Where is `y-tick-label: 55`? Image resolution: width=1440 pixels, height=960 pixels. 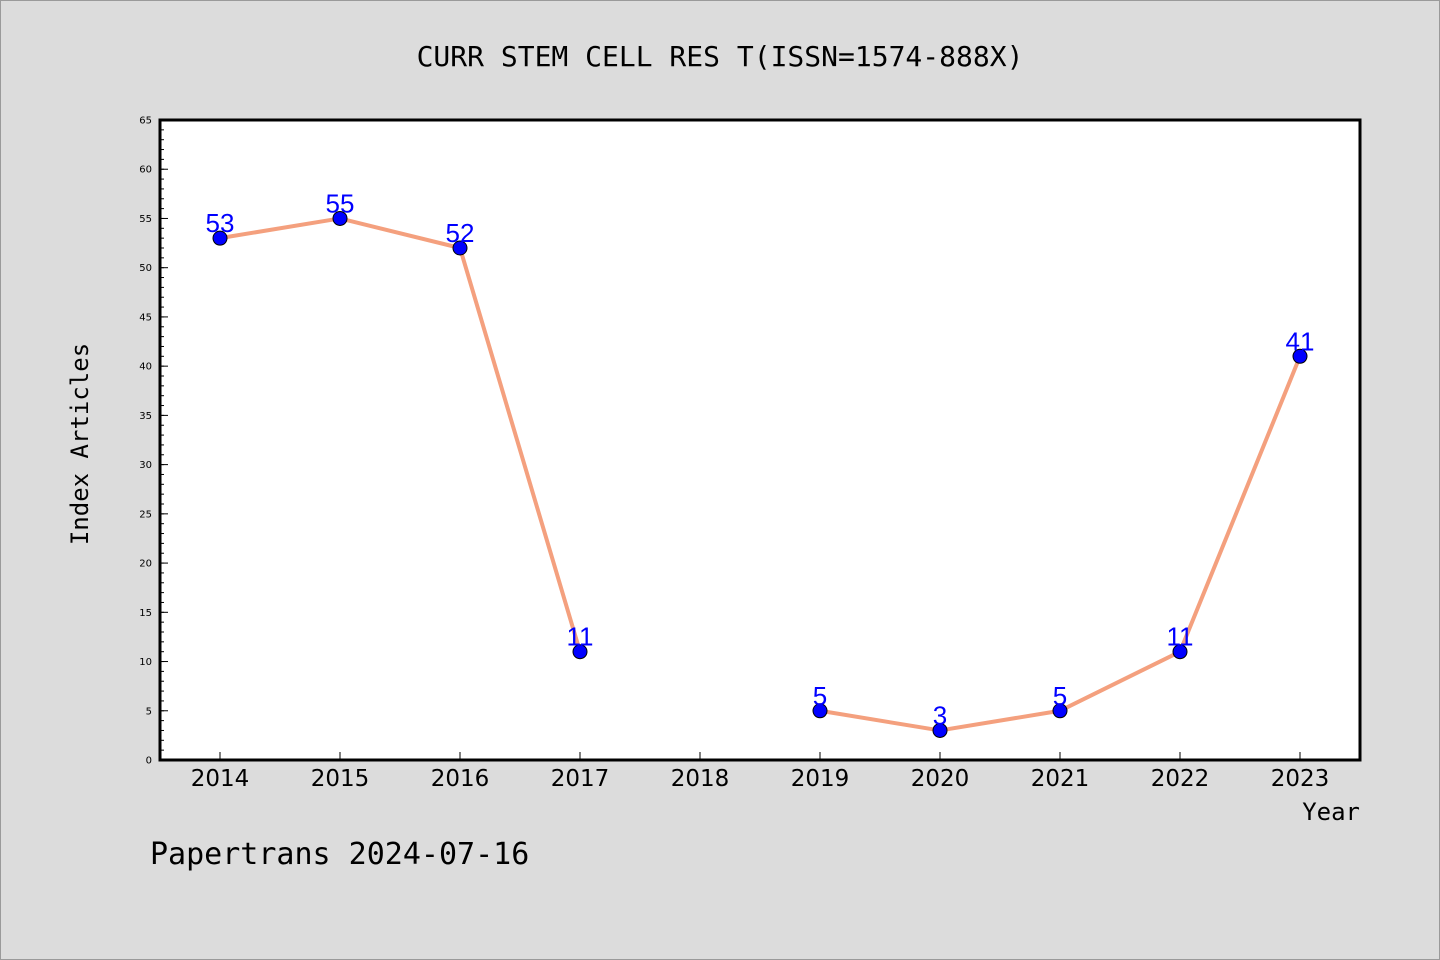 y-tick-label: 55 is located at coordinates (145, 219).